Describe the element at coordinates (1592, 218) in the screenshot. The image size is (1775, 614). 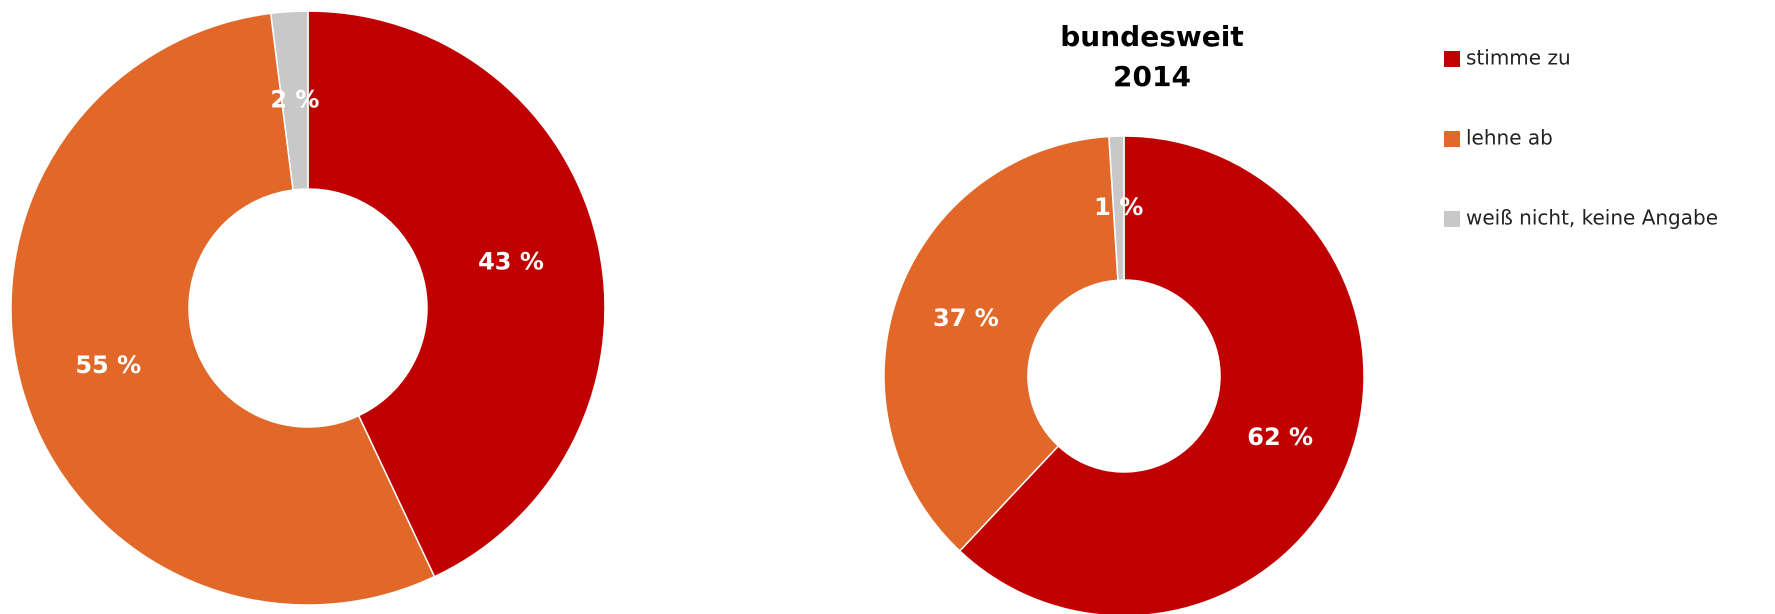
I see `legend-label: weiß nicht, keine Angabe` at that location.